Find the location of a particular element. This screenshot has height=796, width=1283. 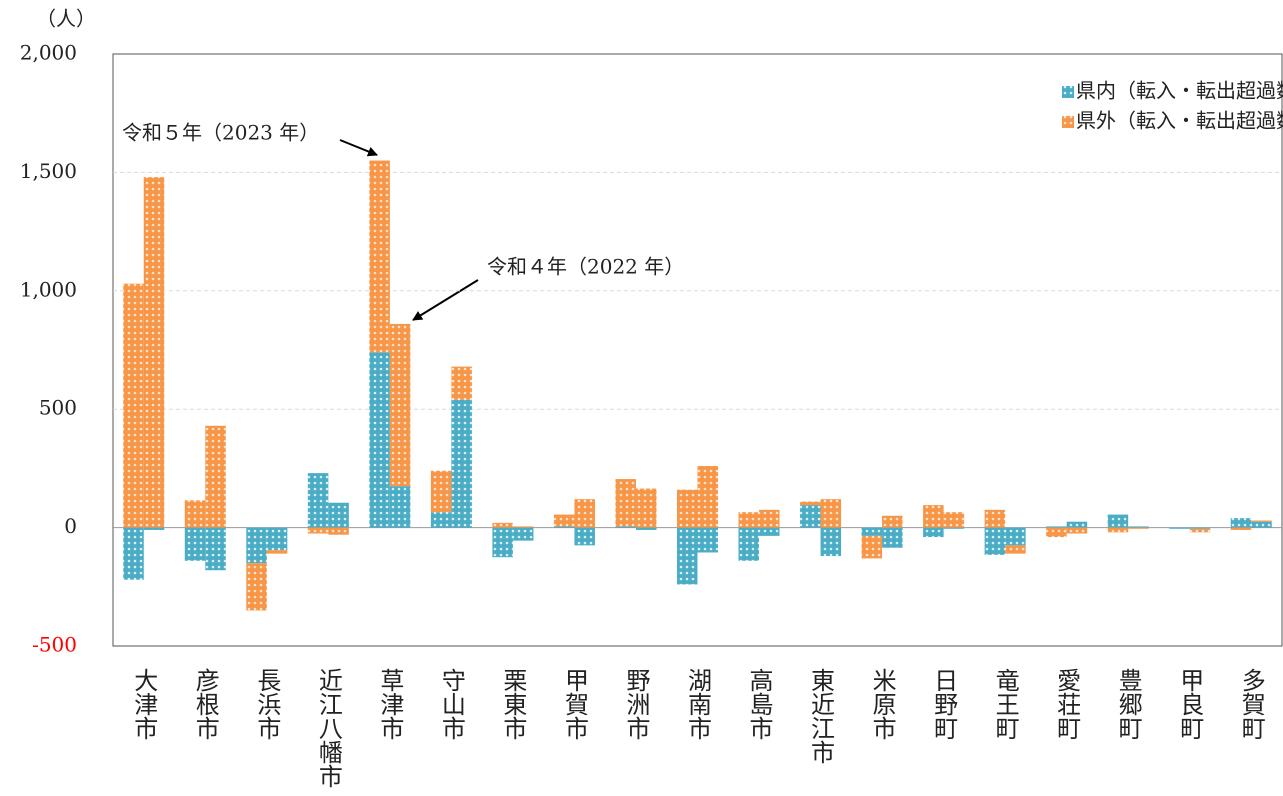

x-tick-label: 彦根市 is located at coordinates (205, 704).